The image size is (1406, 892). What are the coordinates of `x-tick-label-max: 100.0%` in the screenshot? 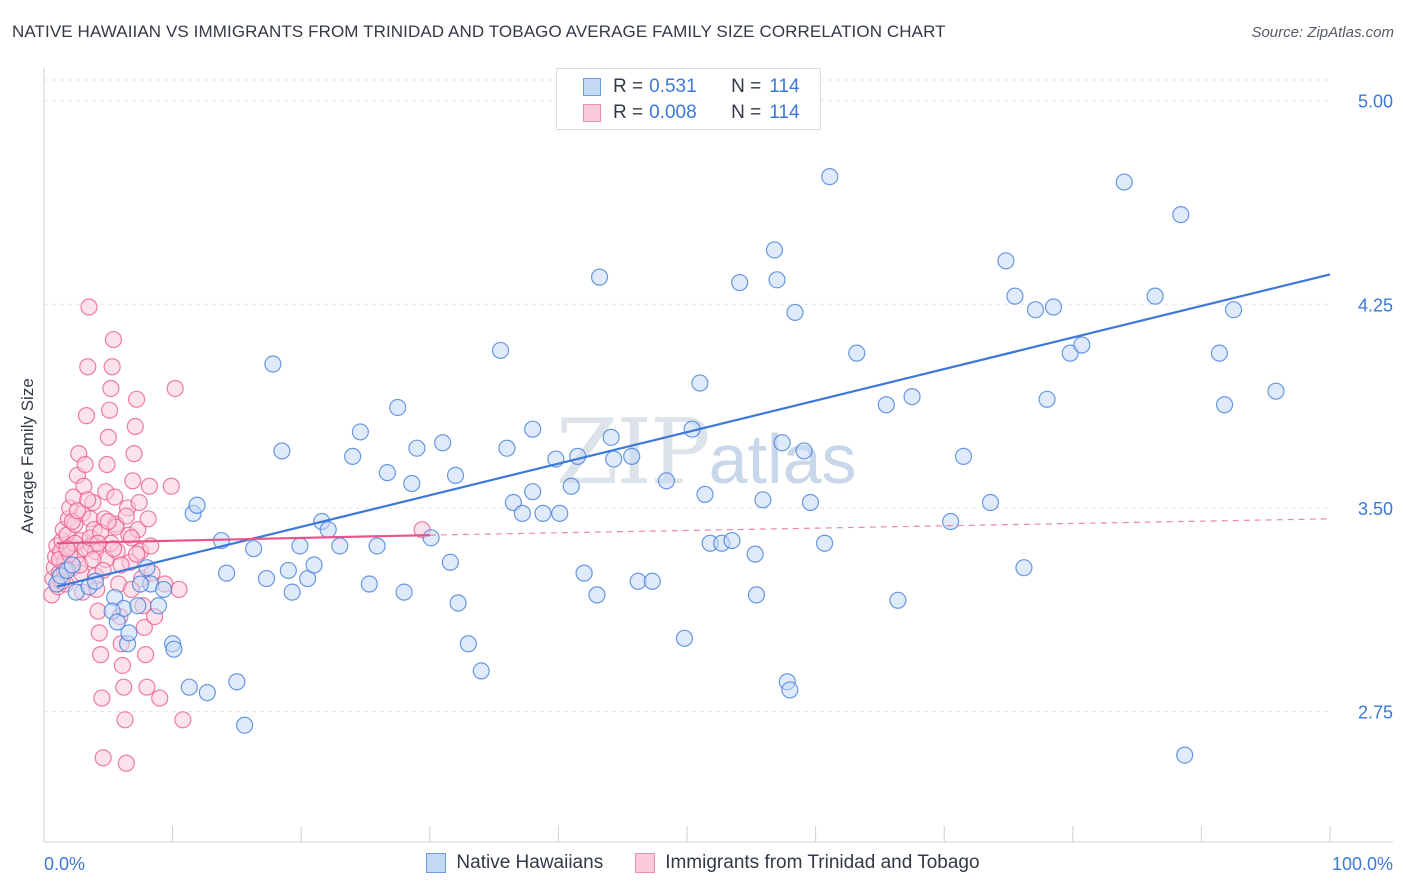 It's located at (1362, 864).